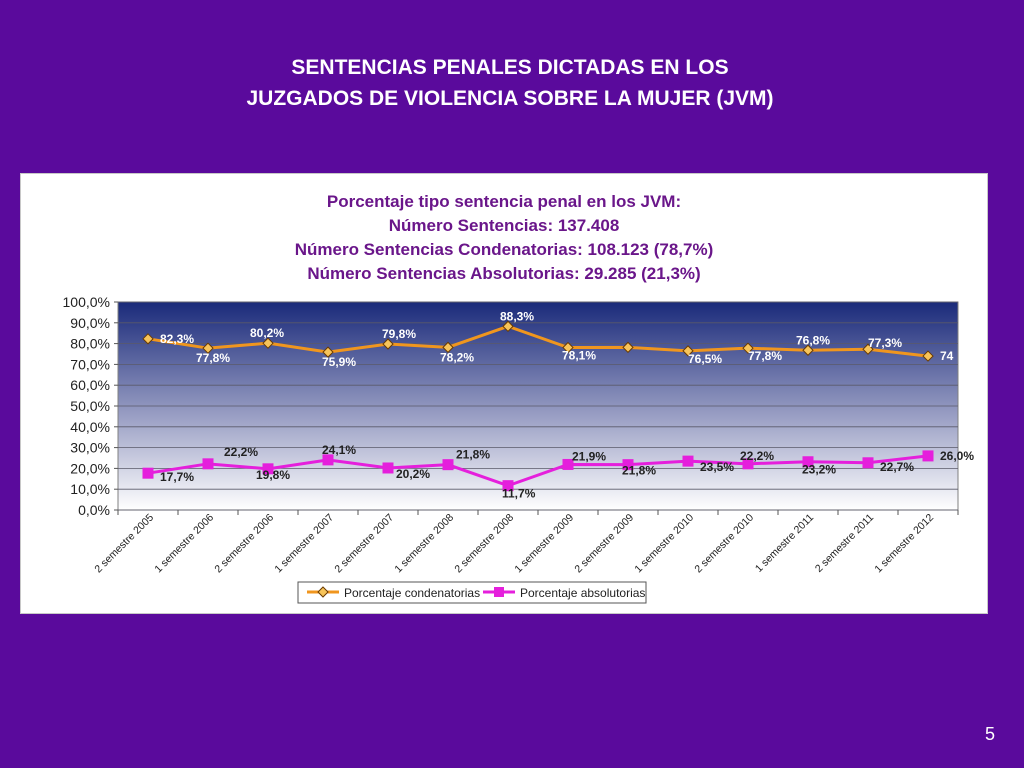 This screenshot has width=1024, height=768. What do you see at coordinates (399, 334) in the screenshot?
I see `data-label: 79,8%` at bounding box center [399, 334].